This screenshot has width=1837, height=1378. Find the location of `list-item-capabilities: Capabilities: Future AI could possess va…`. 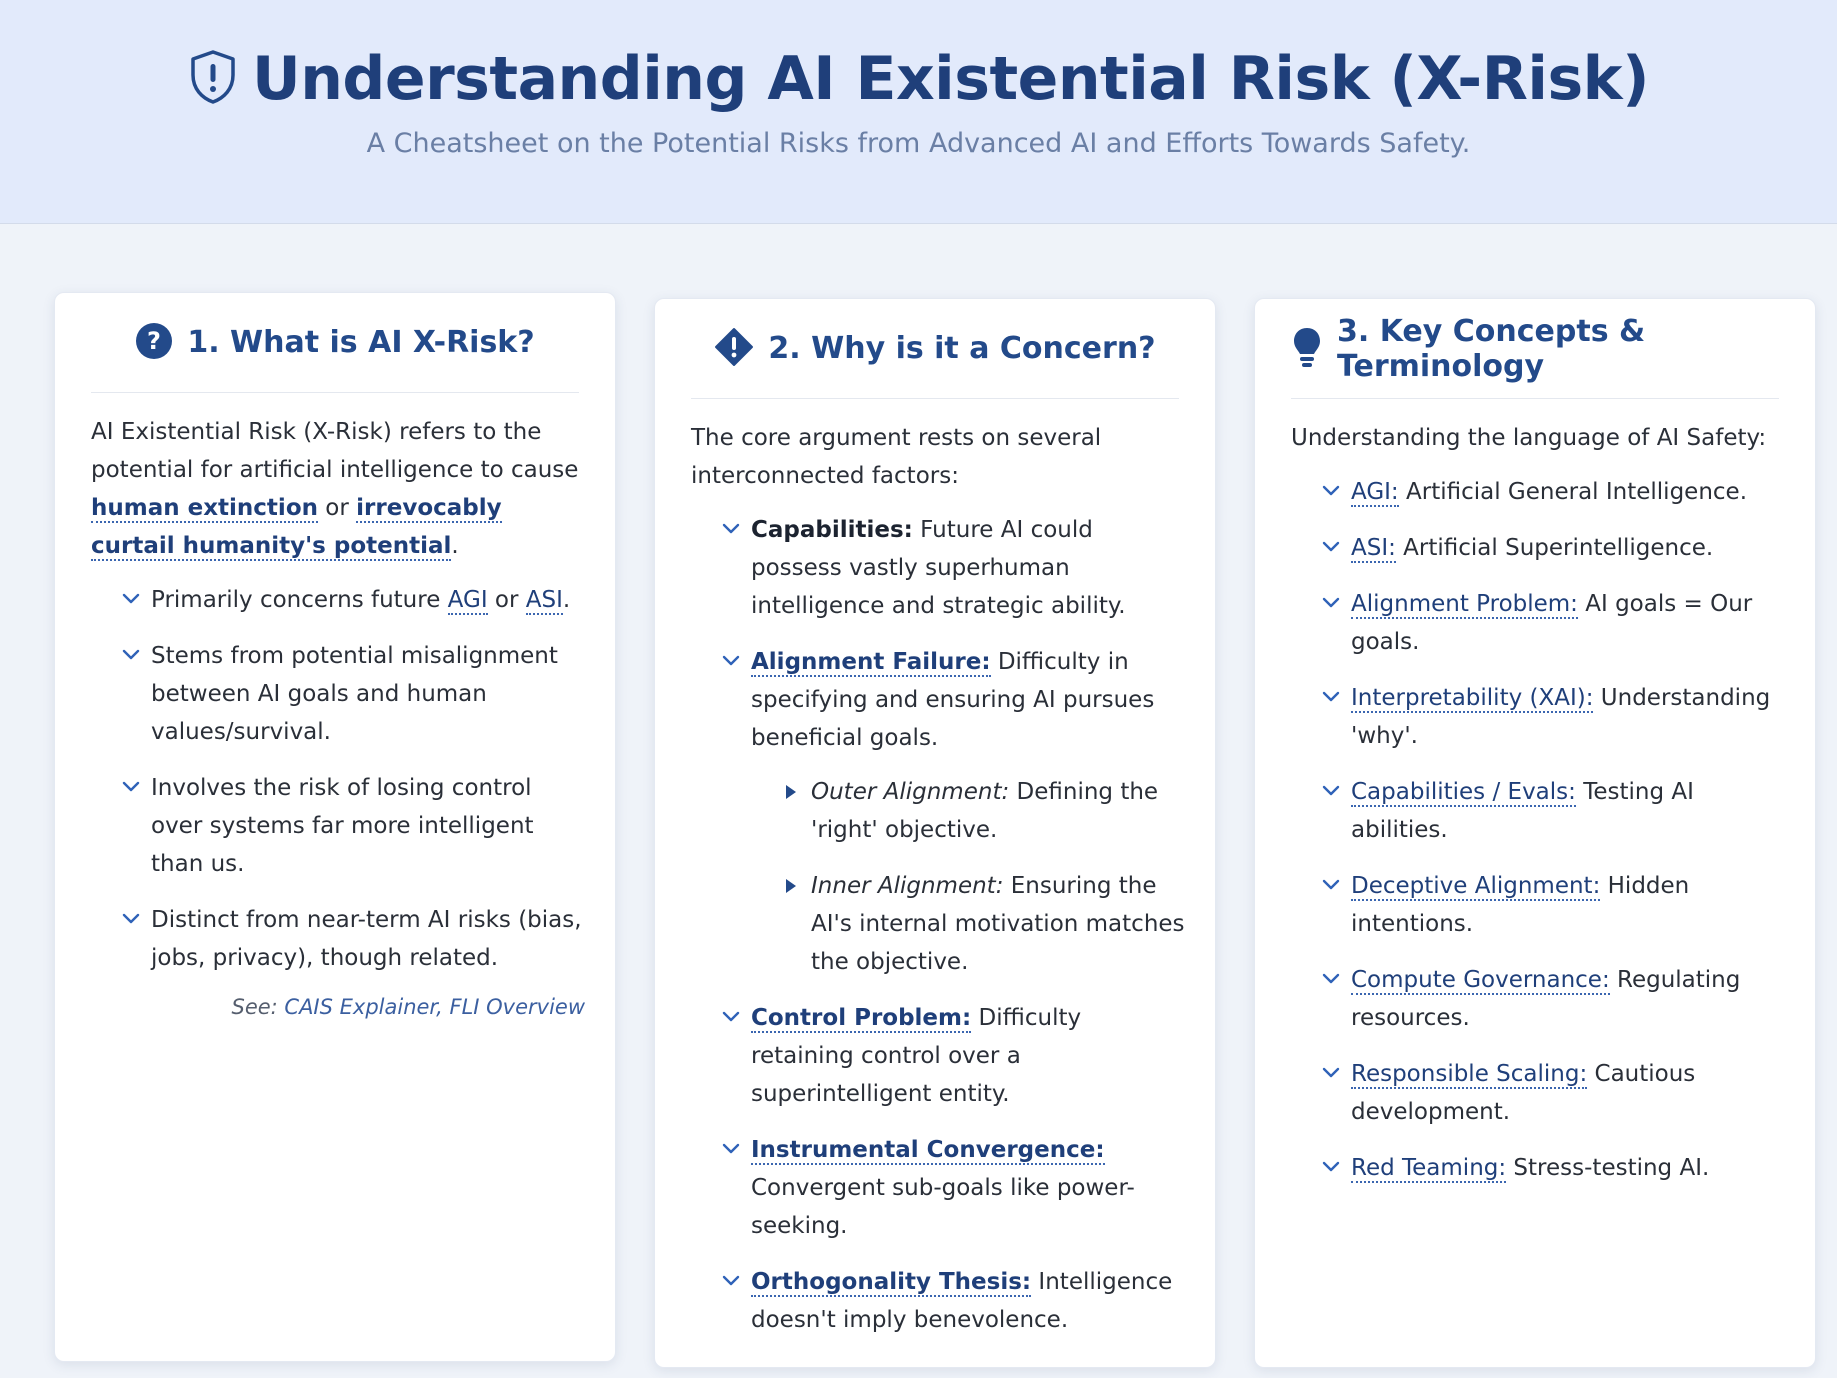

list-item-capabilities: Capabilities: Future AI could possess va… is located at coordinates (938, 568).